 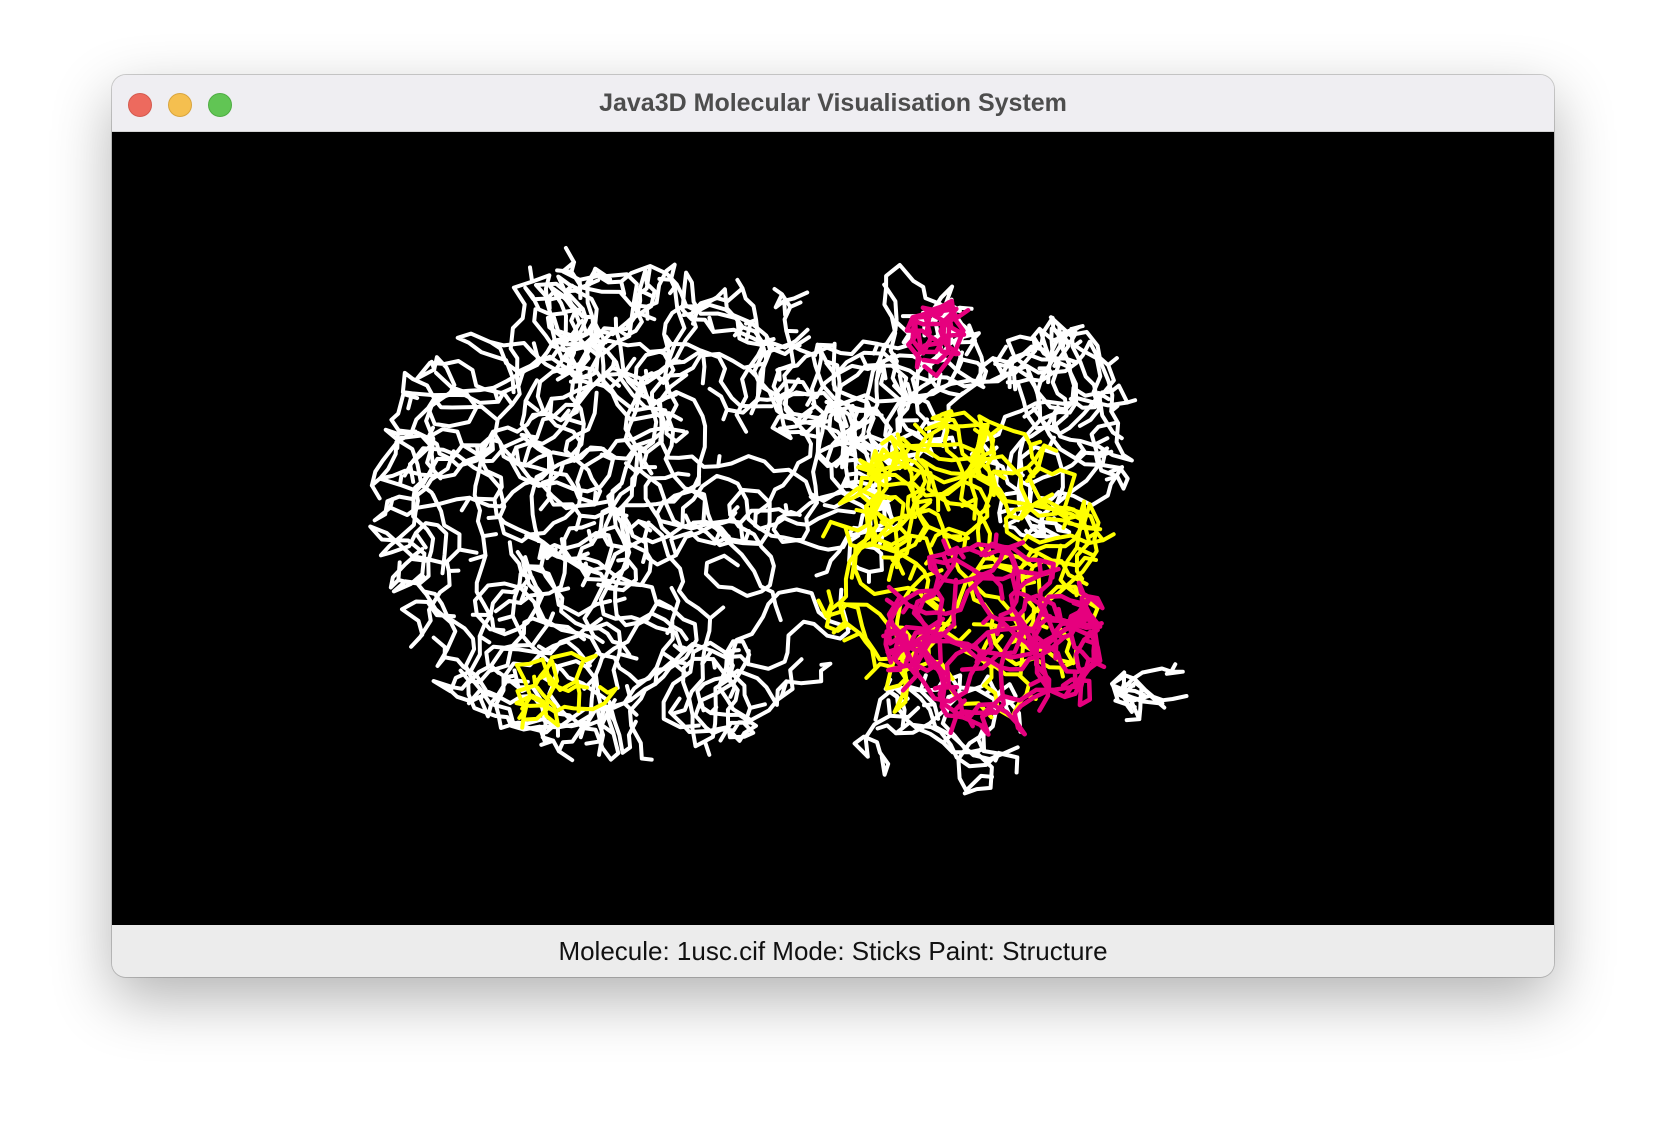 I want to click on helix-bonds, so click(x=994, y=517).